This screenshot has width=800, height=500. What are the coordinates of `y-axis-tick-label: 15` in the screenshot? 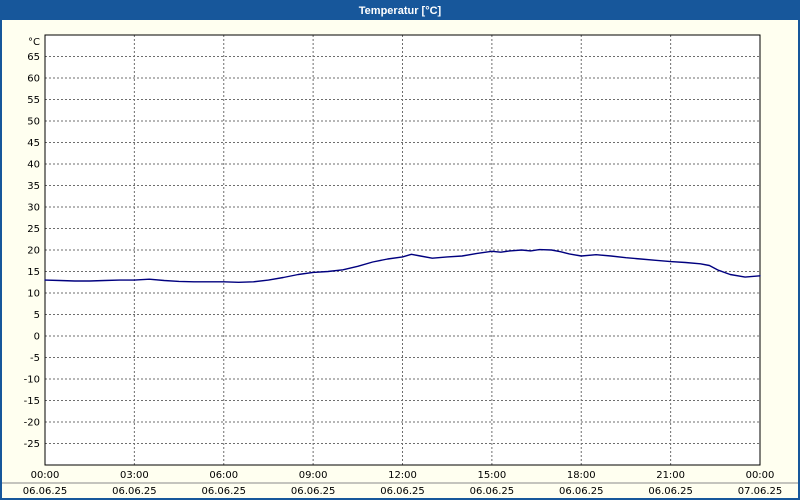 It's located at (33, 272).